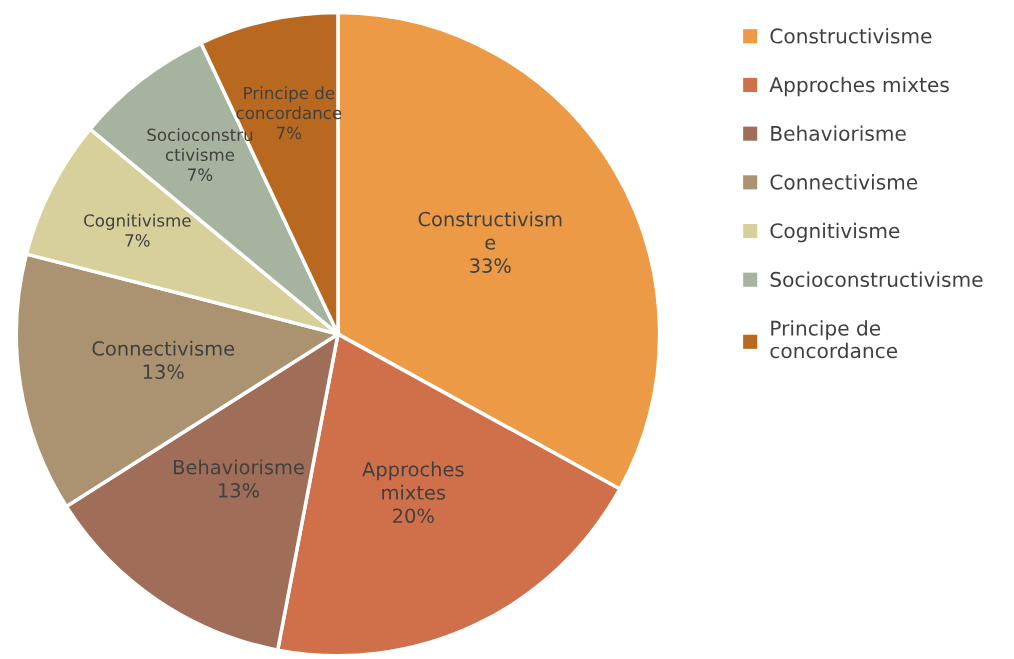  I want to click on data-label: 33%, so click(490, 265).